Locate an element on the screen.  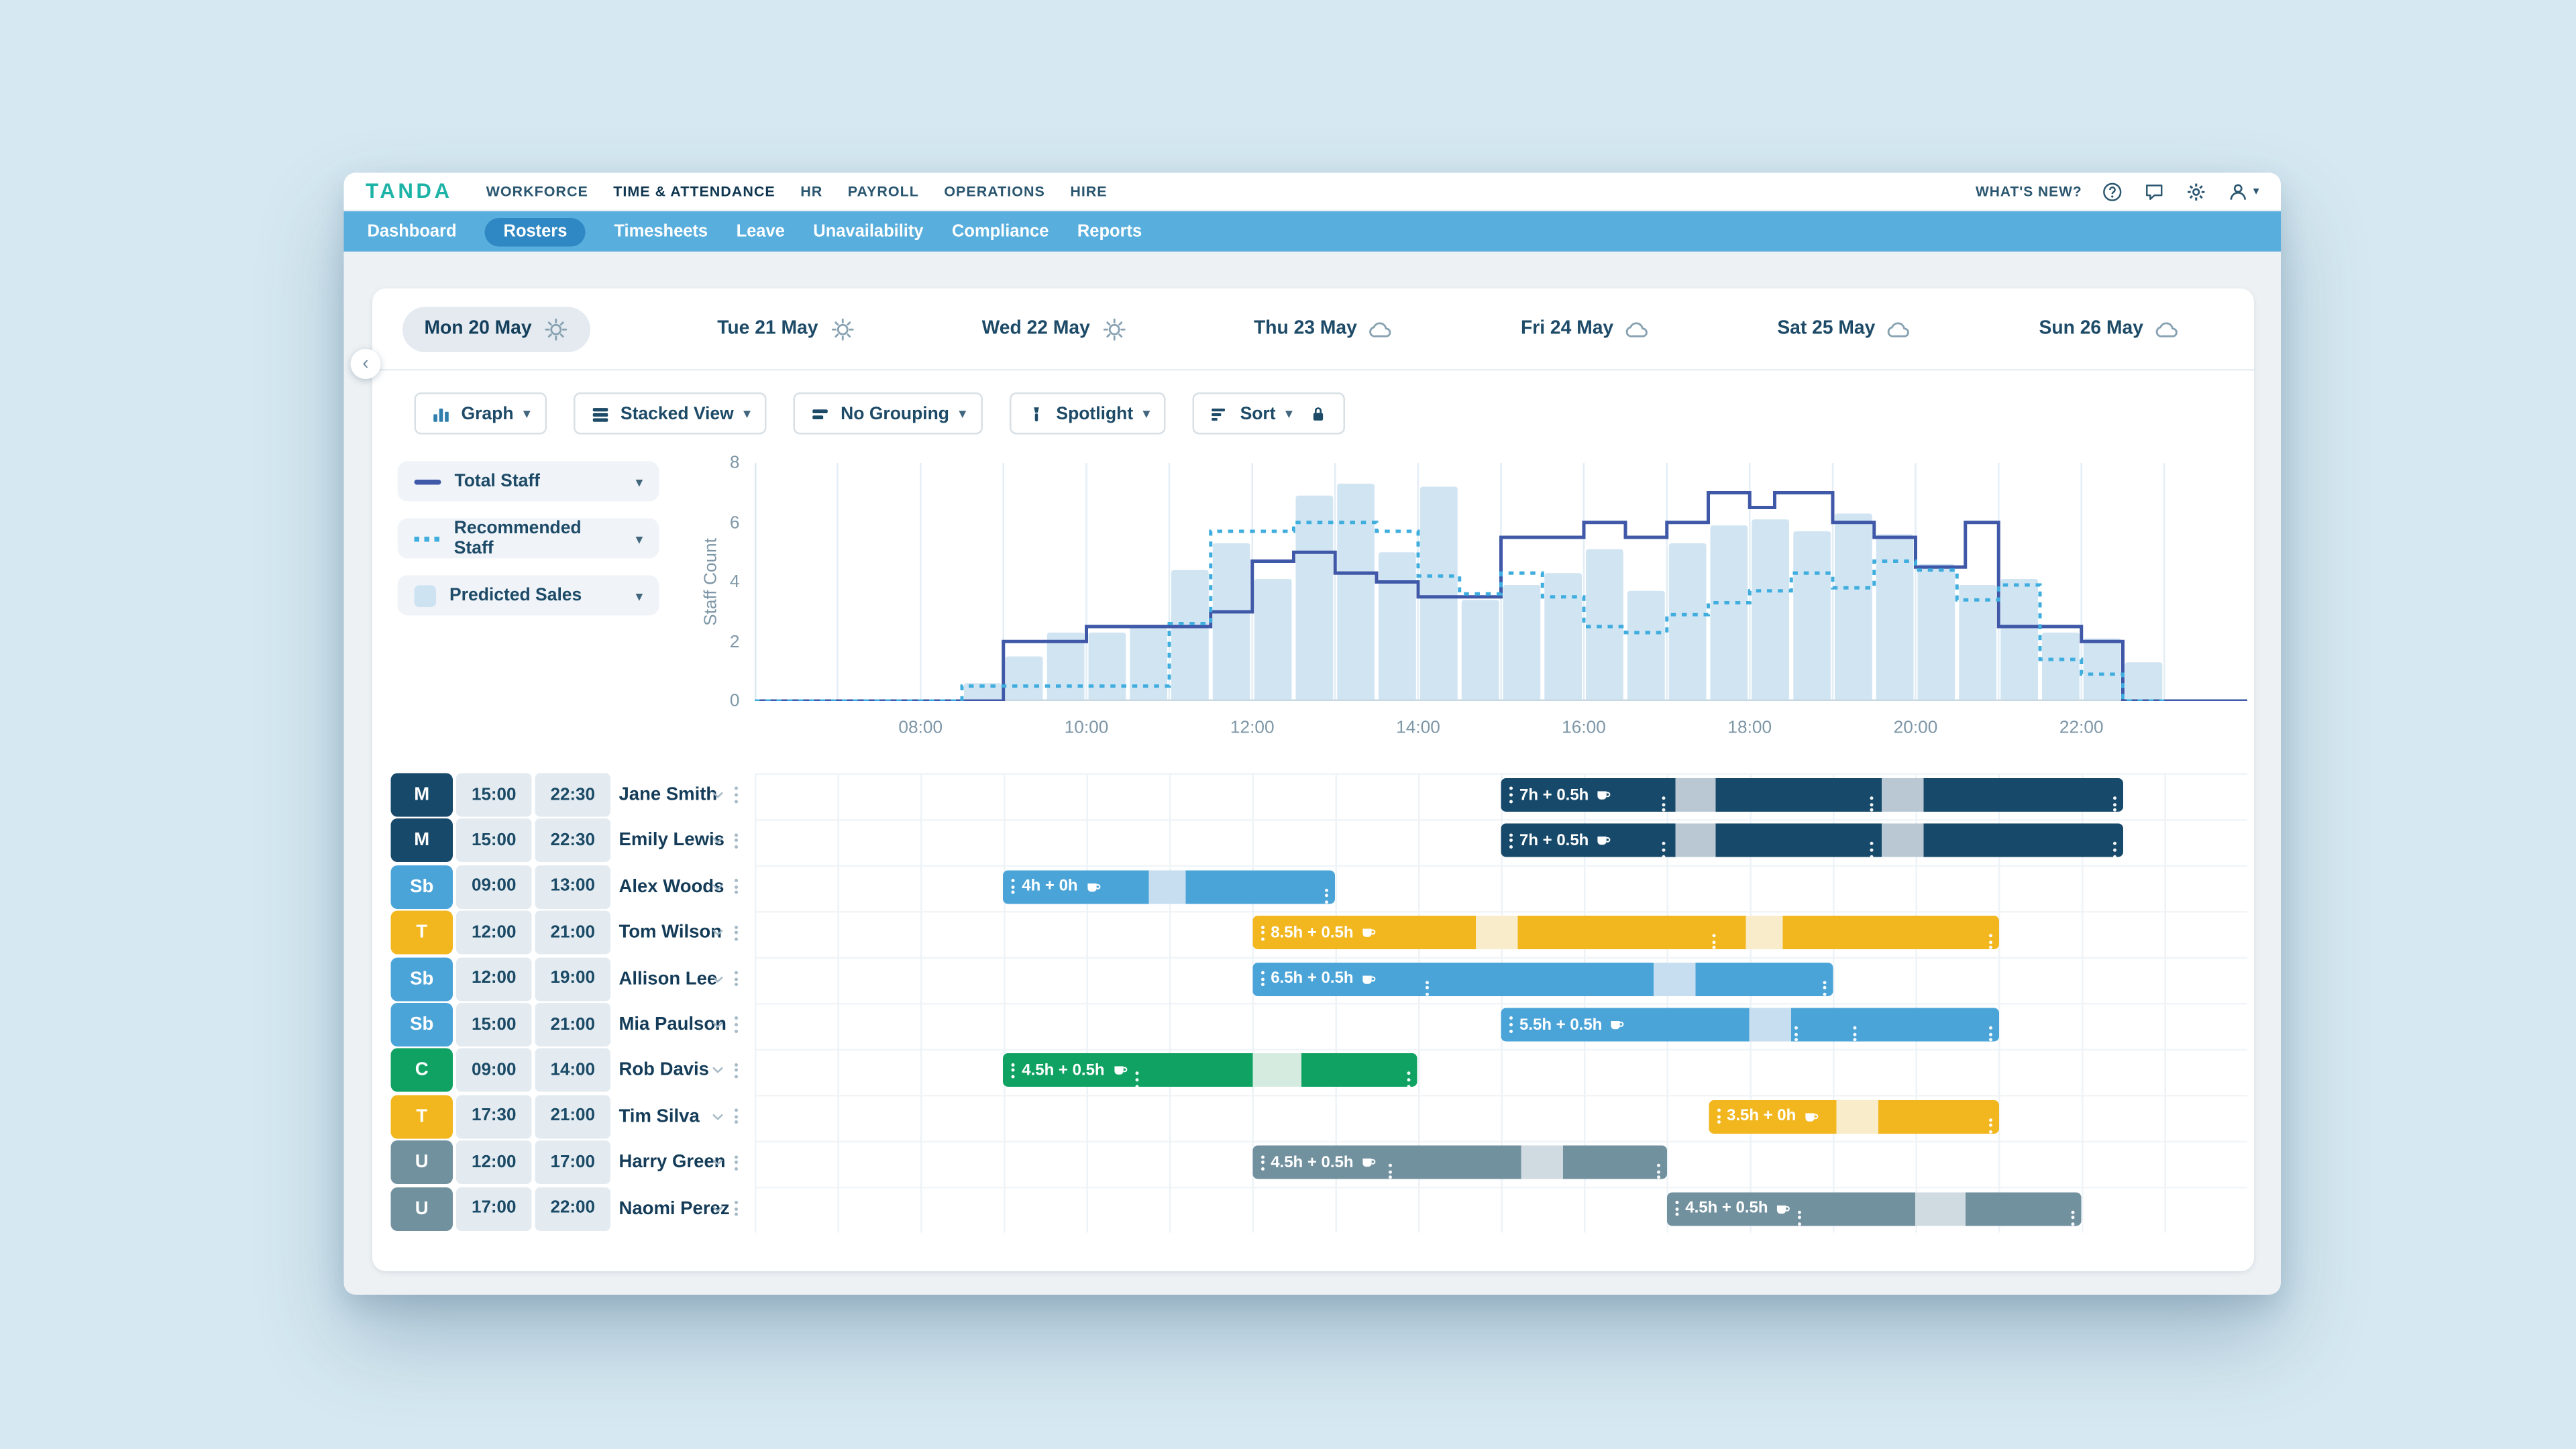
shift-type-badge: M is located at coordinates (421, 840).